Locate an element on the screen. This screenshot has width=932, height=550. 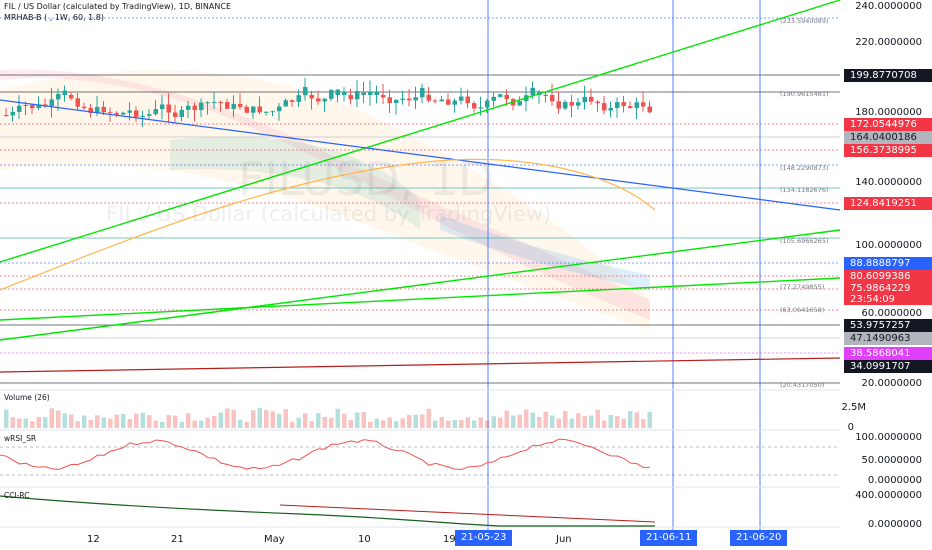
time-badge: 21-06-11 is located at coordinates (669, 538).